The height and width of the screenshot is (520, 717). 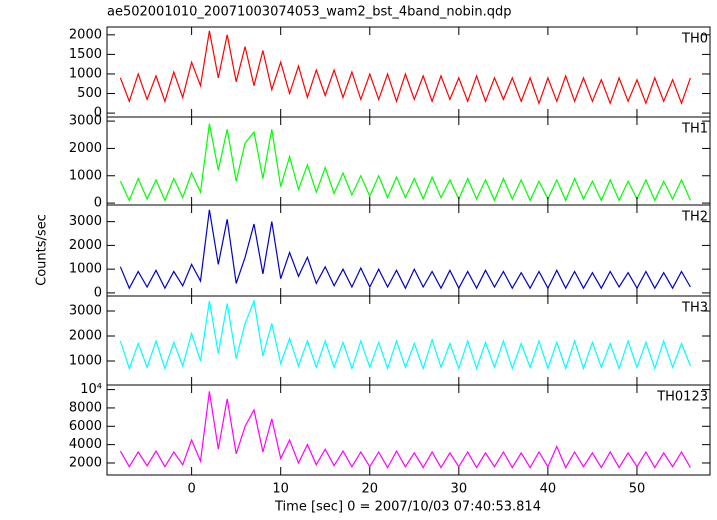 What do you see at coordinates (85, 426) in the screenshot?
I see `y-tick-label: 6000` at bounding box center [85, 426].